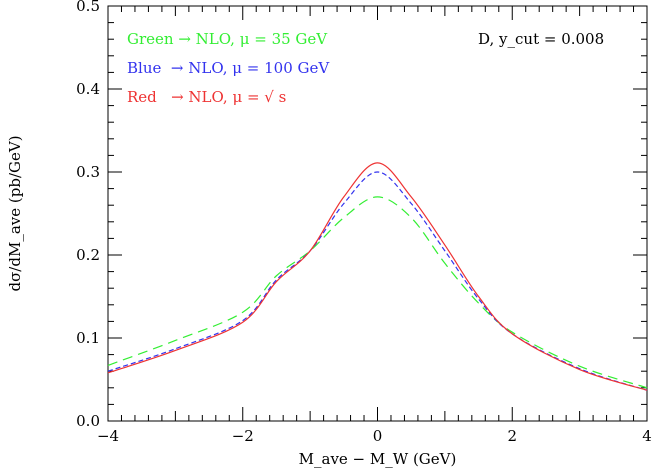 The height and width of the screenshot is (470, 654). What do you see at coordinates (108, 436) in the screenshot?
I see `x-tick-label: −4` at bounding box center [108, 436].